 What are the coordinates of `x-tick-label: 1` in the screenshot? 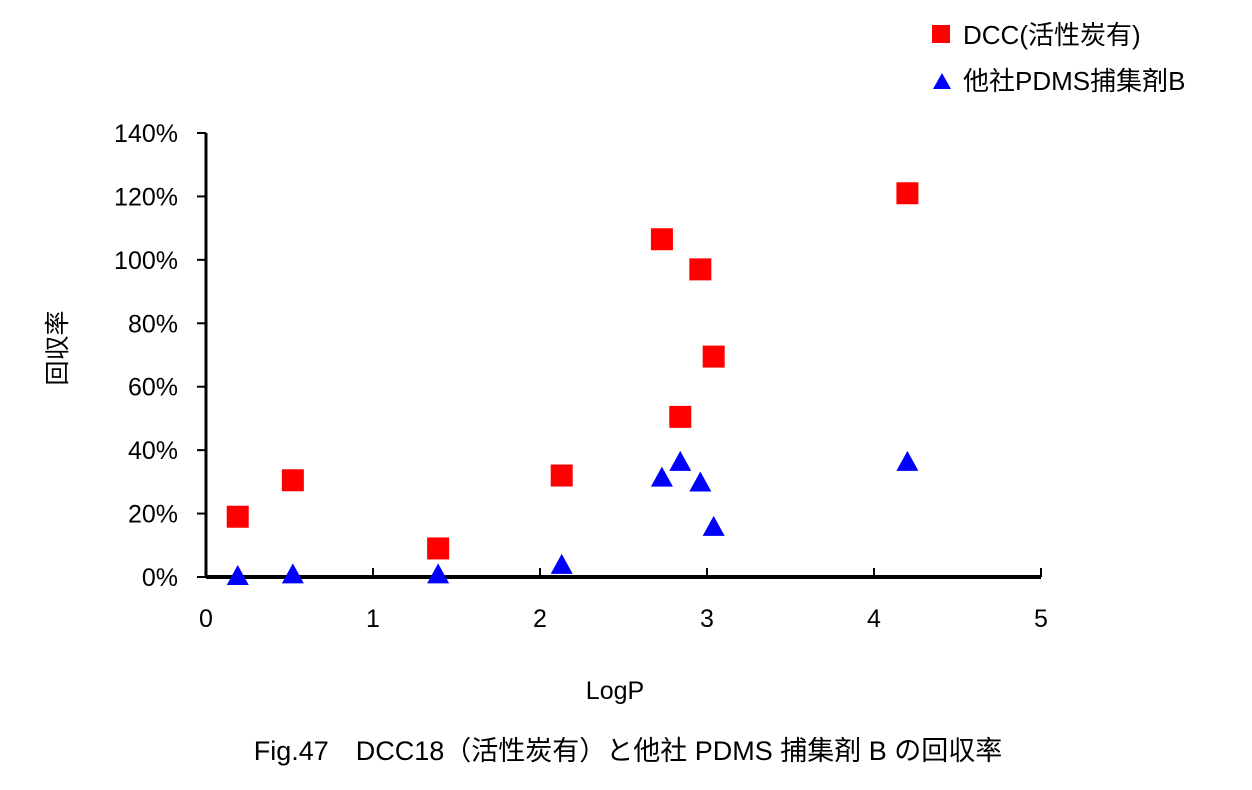 It's located at (373, 619).